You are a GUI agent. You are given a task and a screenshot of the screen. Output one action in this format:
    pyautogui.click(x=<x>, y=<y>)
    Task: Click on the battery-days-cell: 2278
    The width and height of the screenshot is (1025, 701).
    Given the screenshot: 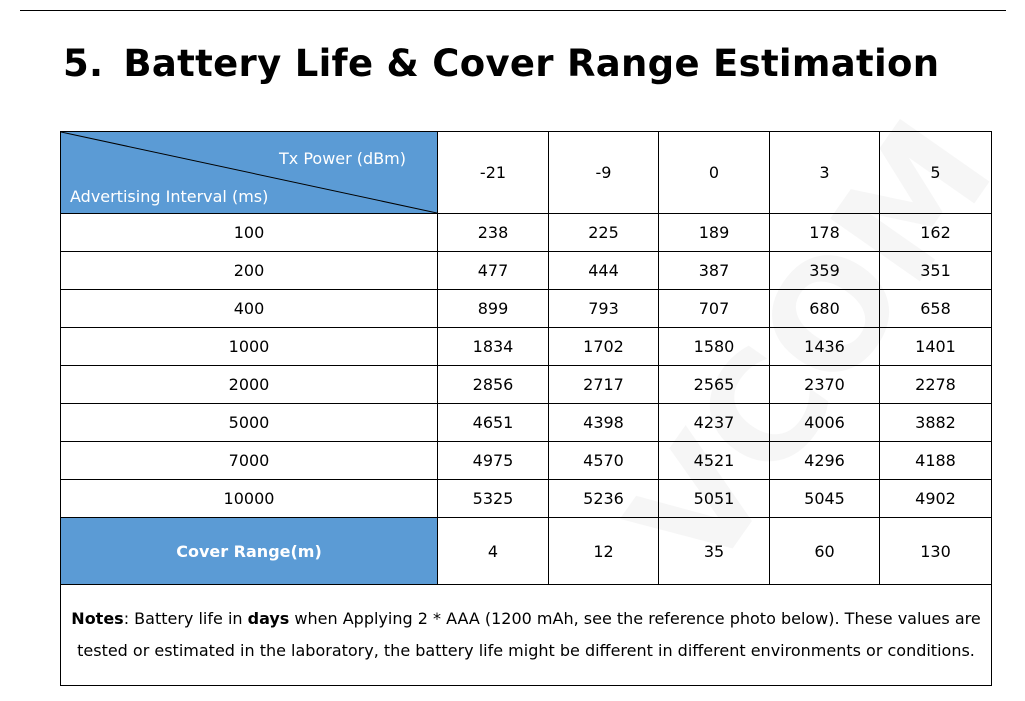 What is the action you would take?
    pyautogui.click(x=935, y=384)
    